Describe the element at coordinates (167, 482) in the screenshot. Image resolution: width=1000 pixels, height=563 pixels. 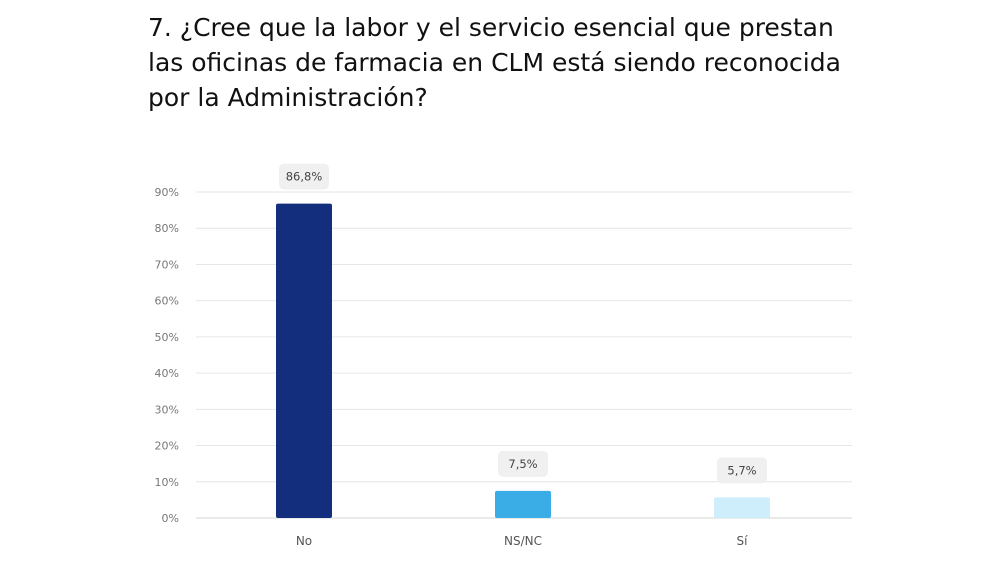
I see `y-tick-label: 10%` at that location.